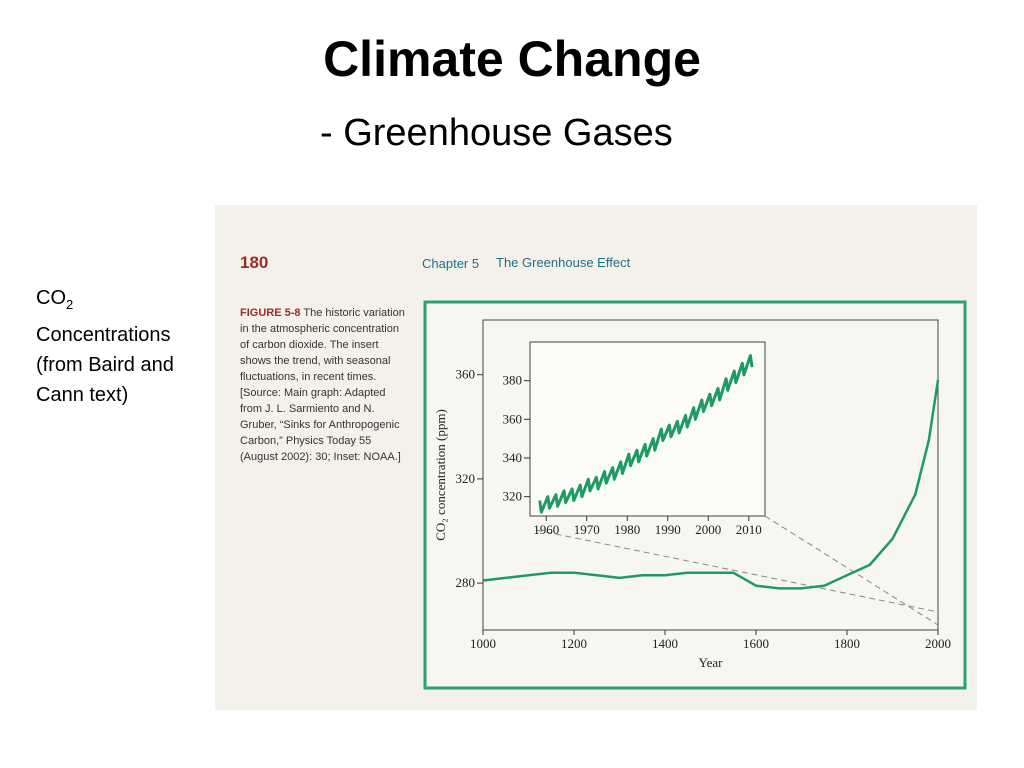 The height and width of the screenshot is (768, 1024). Describe the element at coordinates (546, 529) in the screenshot. I see `x-tick-label: 1960` at that location.